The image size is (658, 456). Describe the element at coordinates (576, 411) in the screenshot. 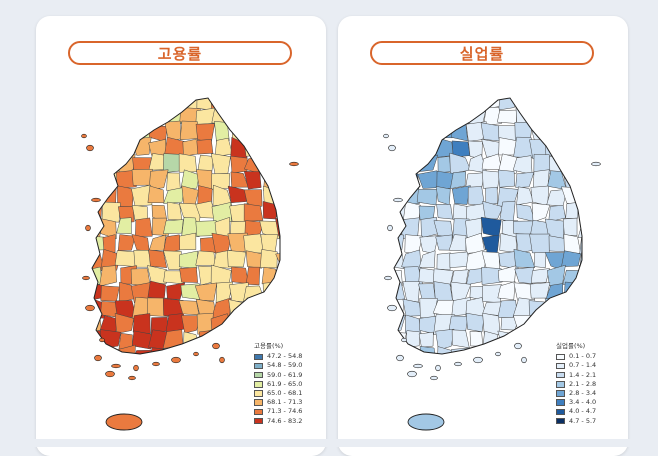

I see `legend-item: 4.0 - 4.7` at that location.